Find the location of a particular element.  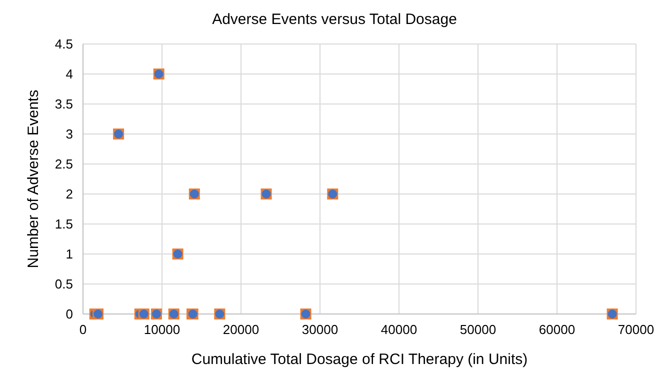

y-tick-label: 3 is located at coordinates (69, 134).